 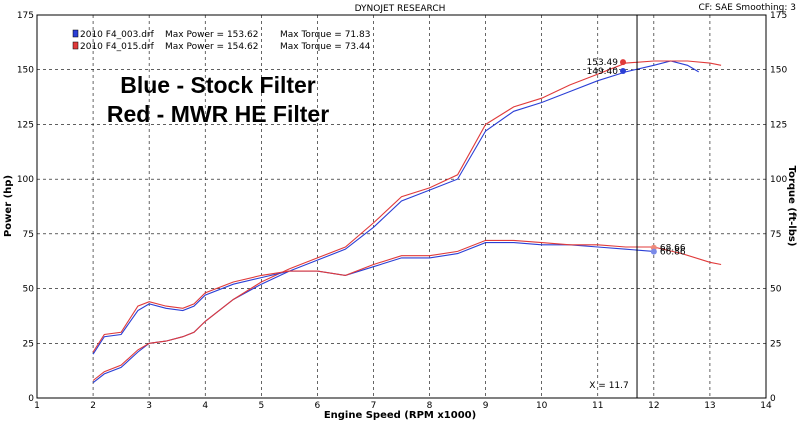 I want to click on marker-torque-blue, so click(x=653, y=251).